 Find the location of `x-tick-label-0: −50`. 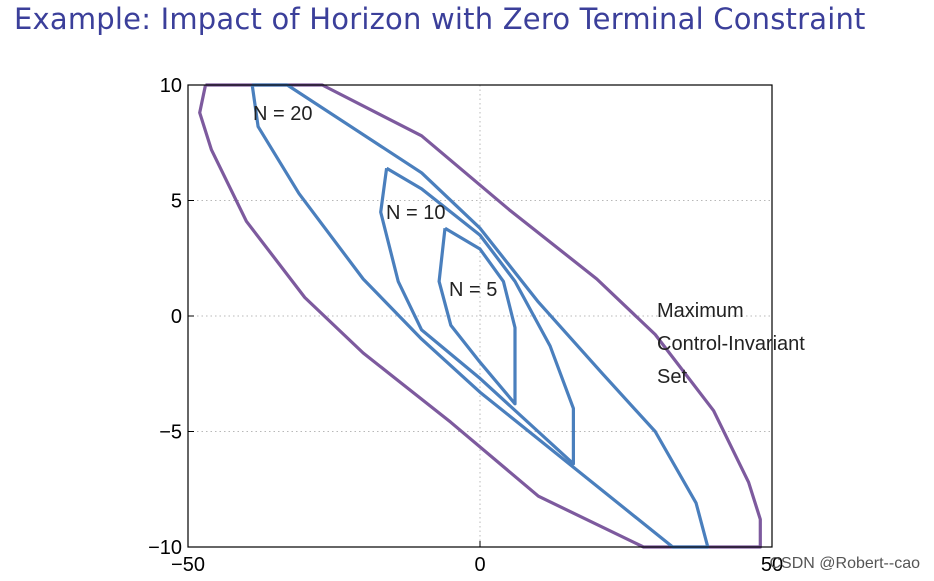

x-tick-label-0: −50 is located at coordinates (188, 565).